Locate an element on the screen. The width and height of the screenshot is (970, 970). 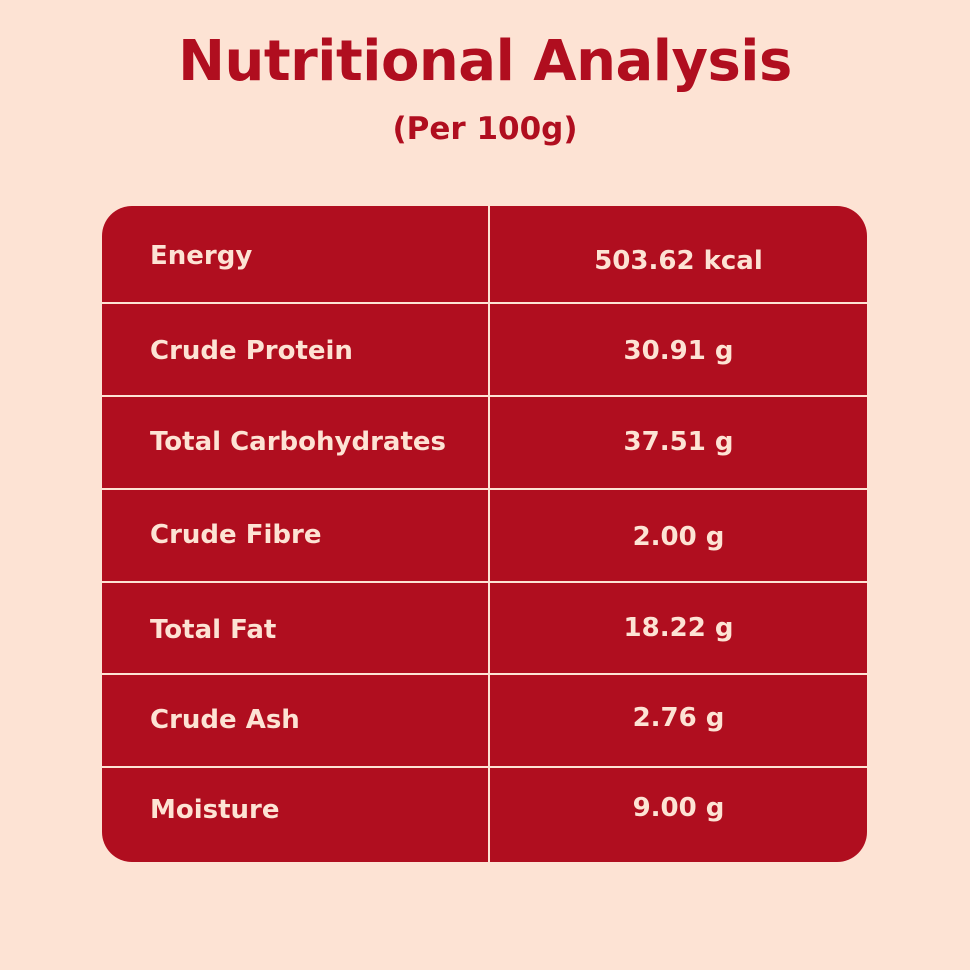
row-label-total-fat: Total Fat is located at coordinates (213, 630).